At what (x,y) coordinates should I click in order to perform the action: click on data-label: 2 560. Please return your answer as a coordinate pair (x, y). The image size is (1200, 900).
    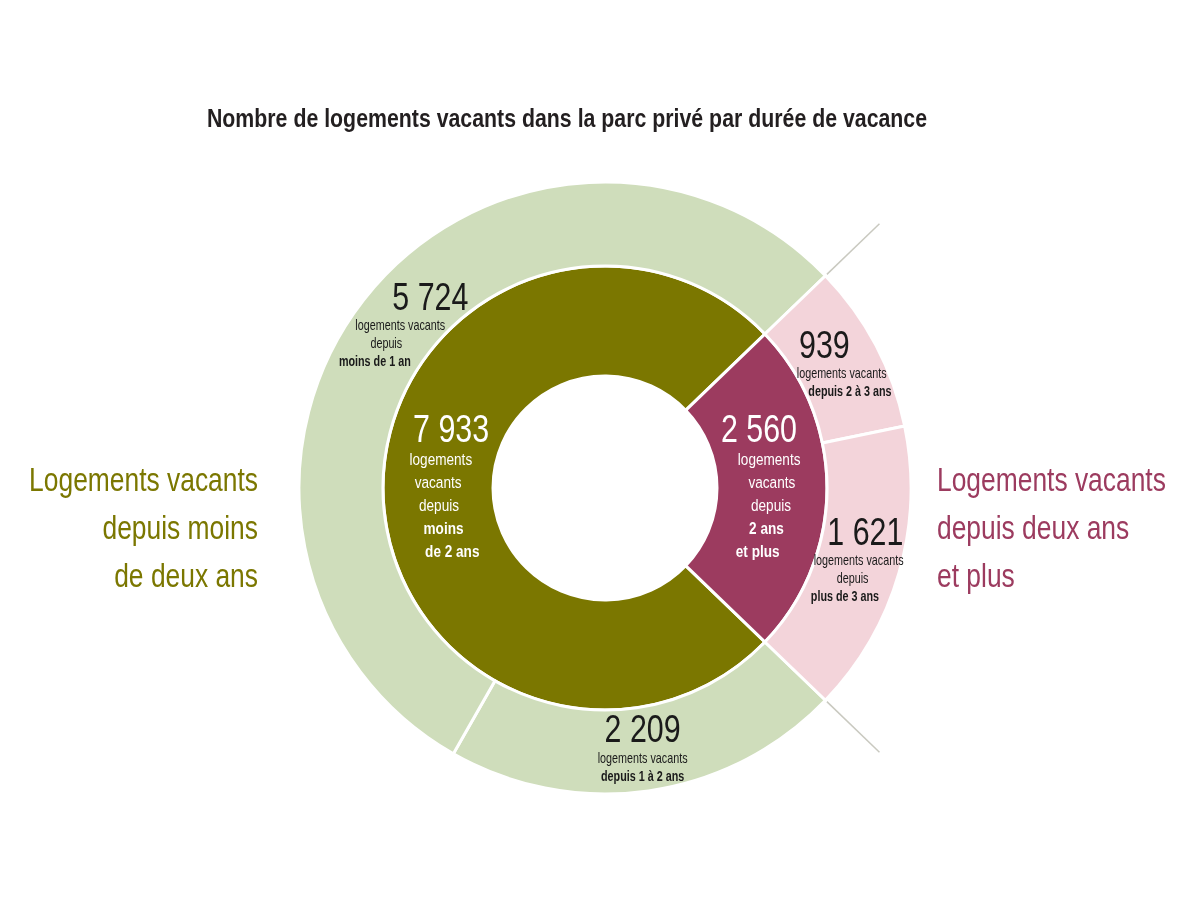
    Looking at the image, I should click on (758, 428).